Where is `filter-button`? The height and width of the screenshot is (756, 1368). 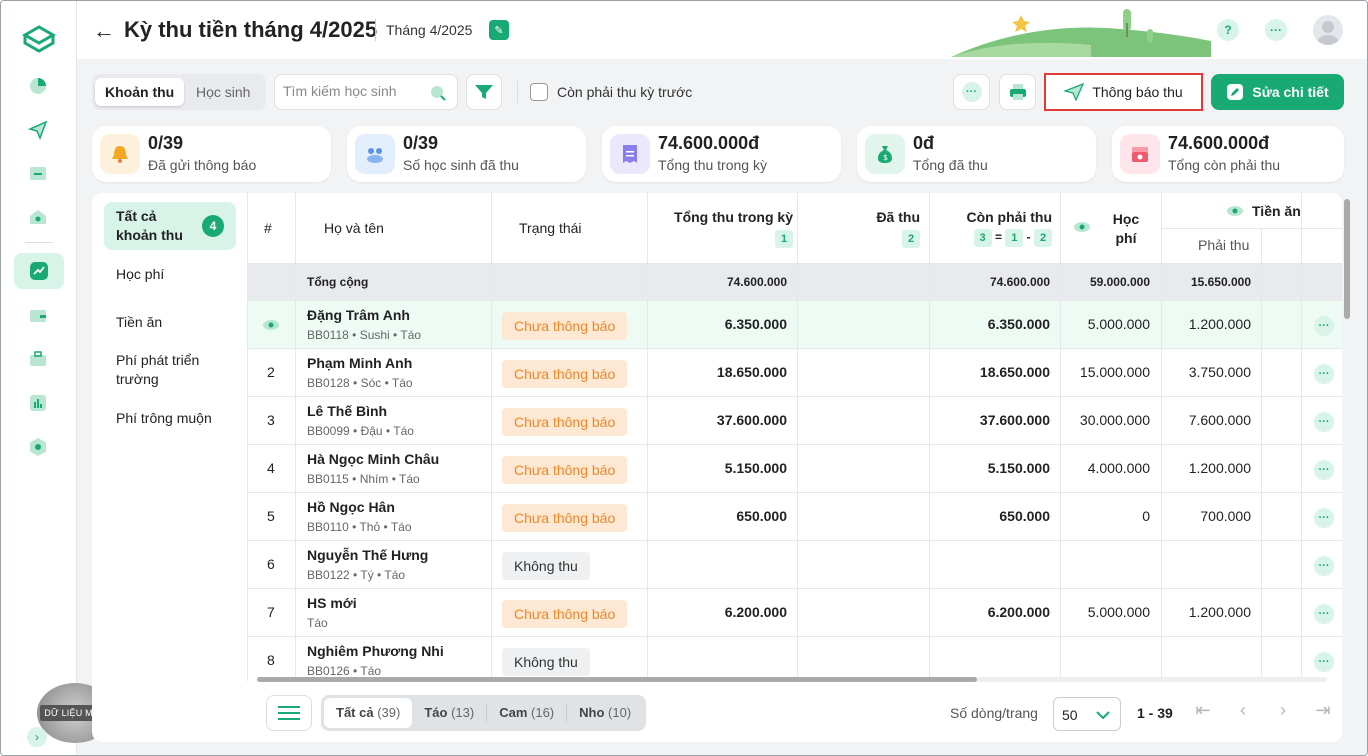 filter-button is located at coordinates (484, 92).